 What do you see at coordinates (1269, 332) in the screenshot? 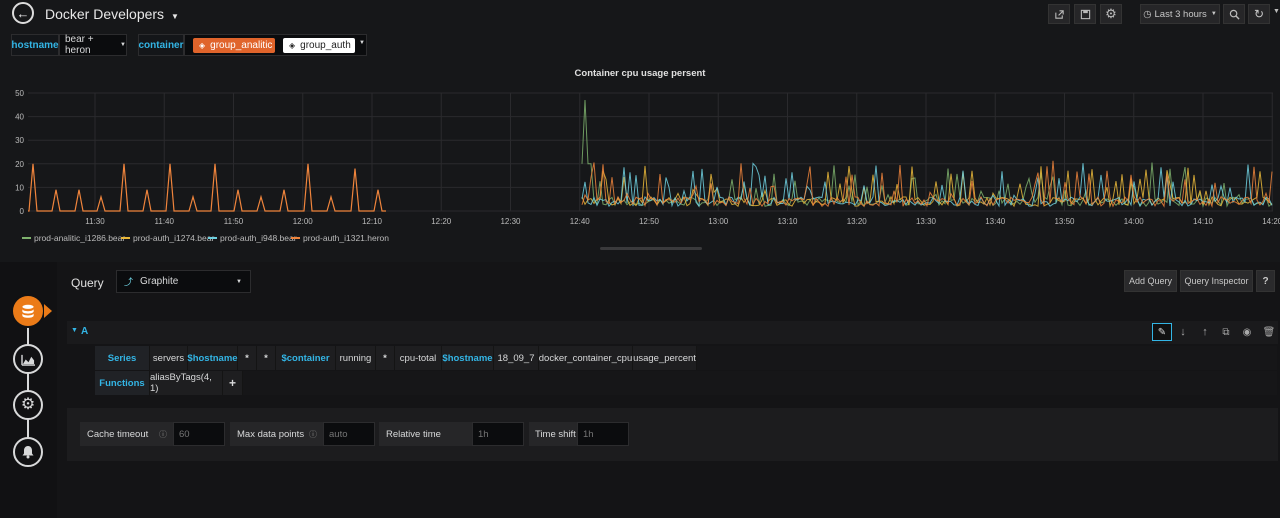
I see `delete-query-button: 🗑` at bounding box center [1269, 332].